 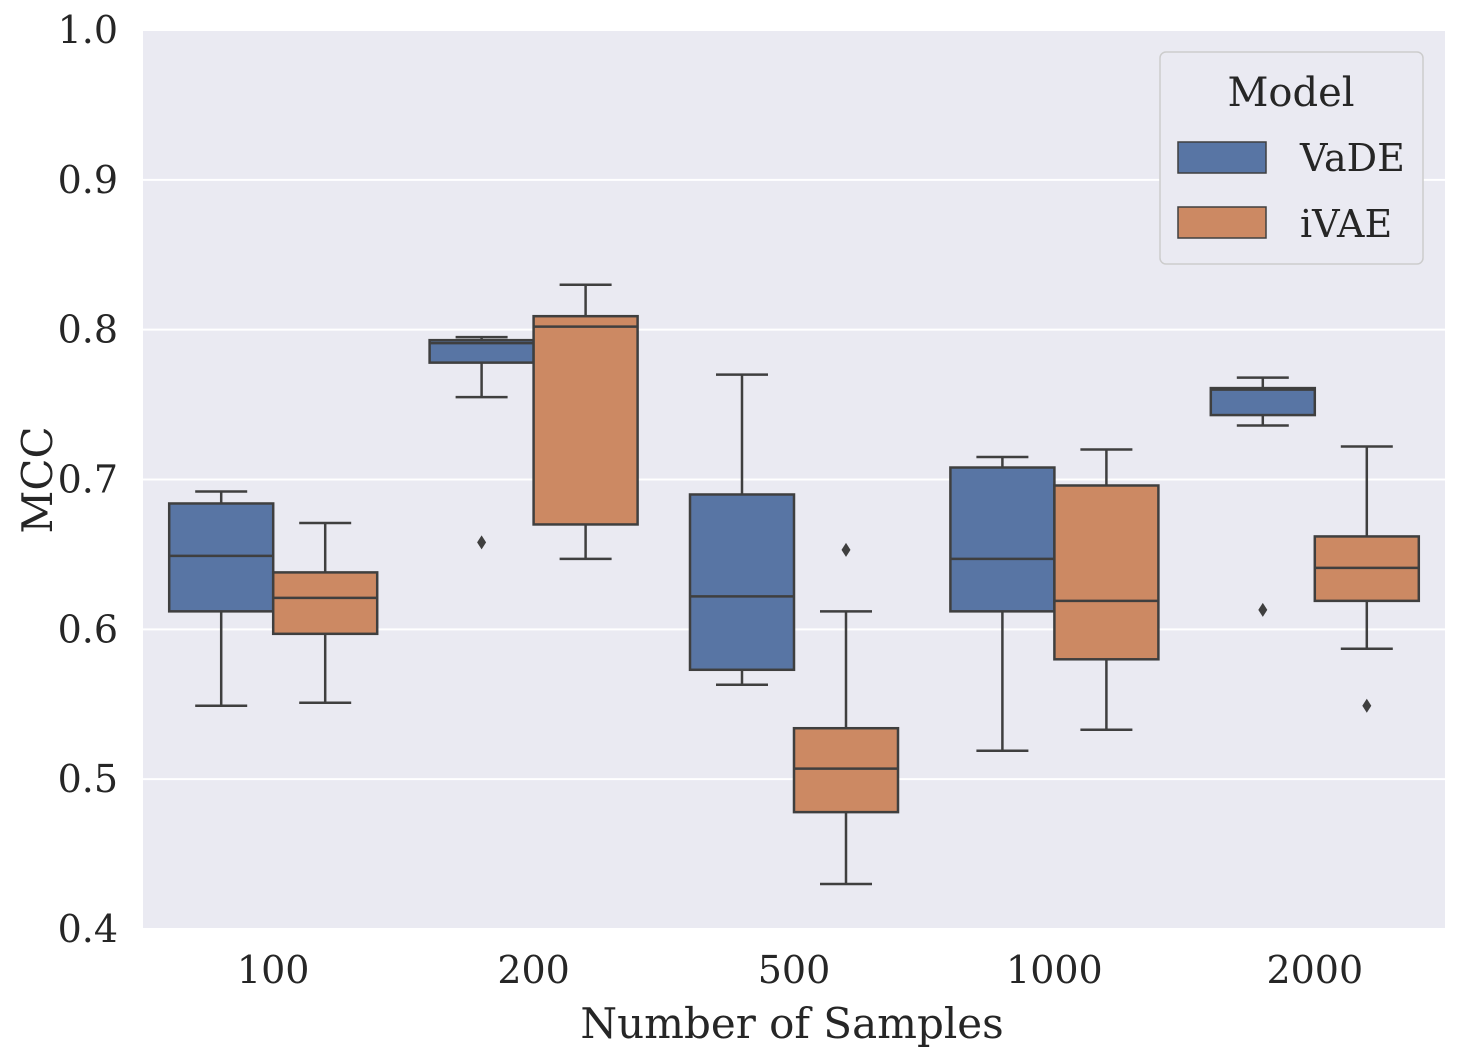 I want to click on y-tick-label: 0.7, so click(x=88, y=480).